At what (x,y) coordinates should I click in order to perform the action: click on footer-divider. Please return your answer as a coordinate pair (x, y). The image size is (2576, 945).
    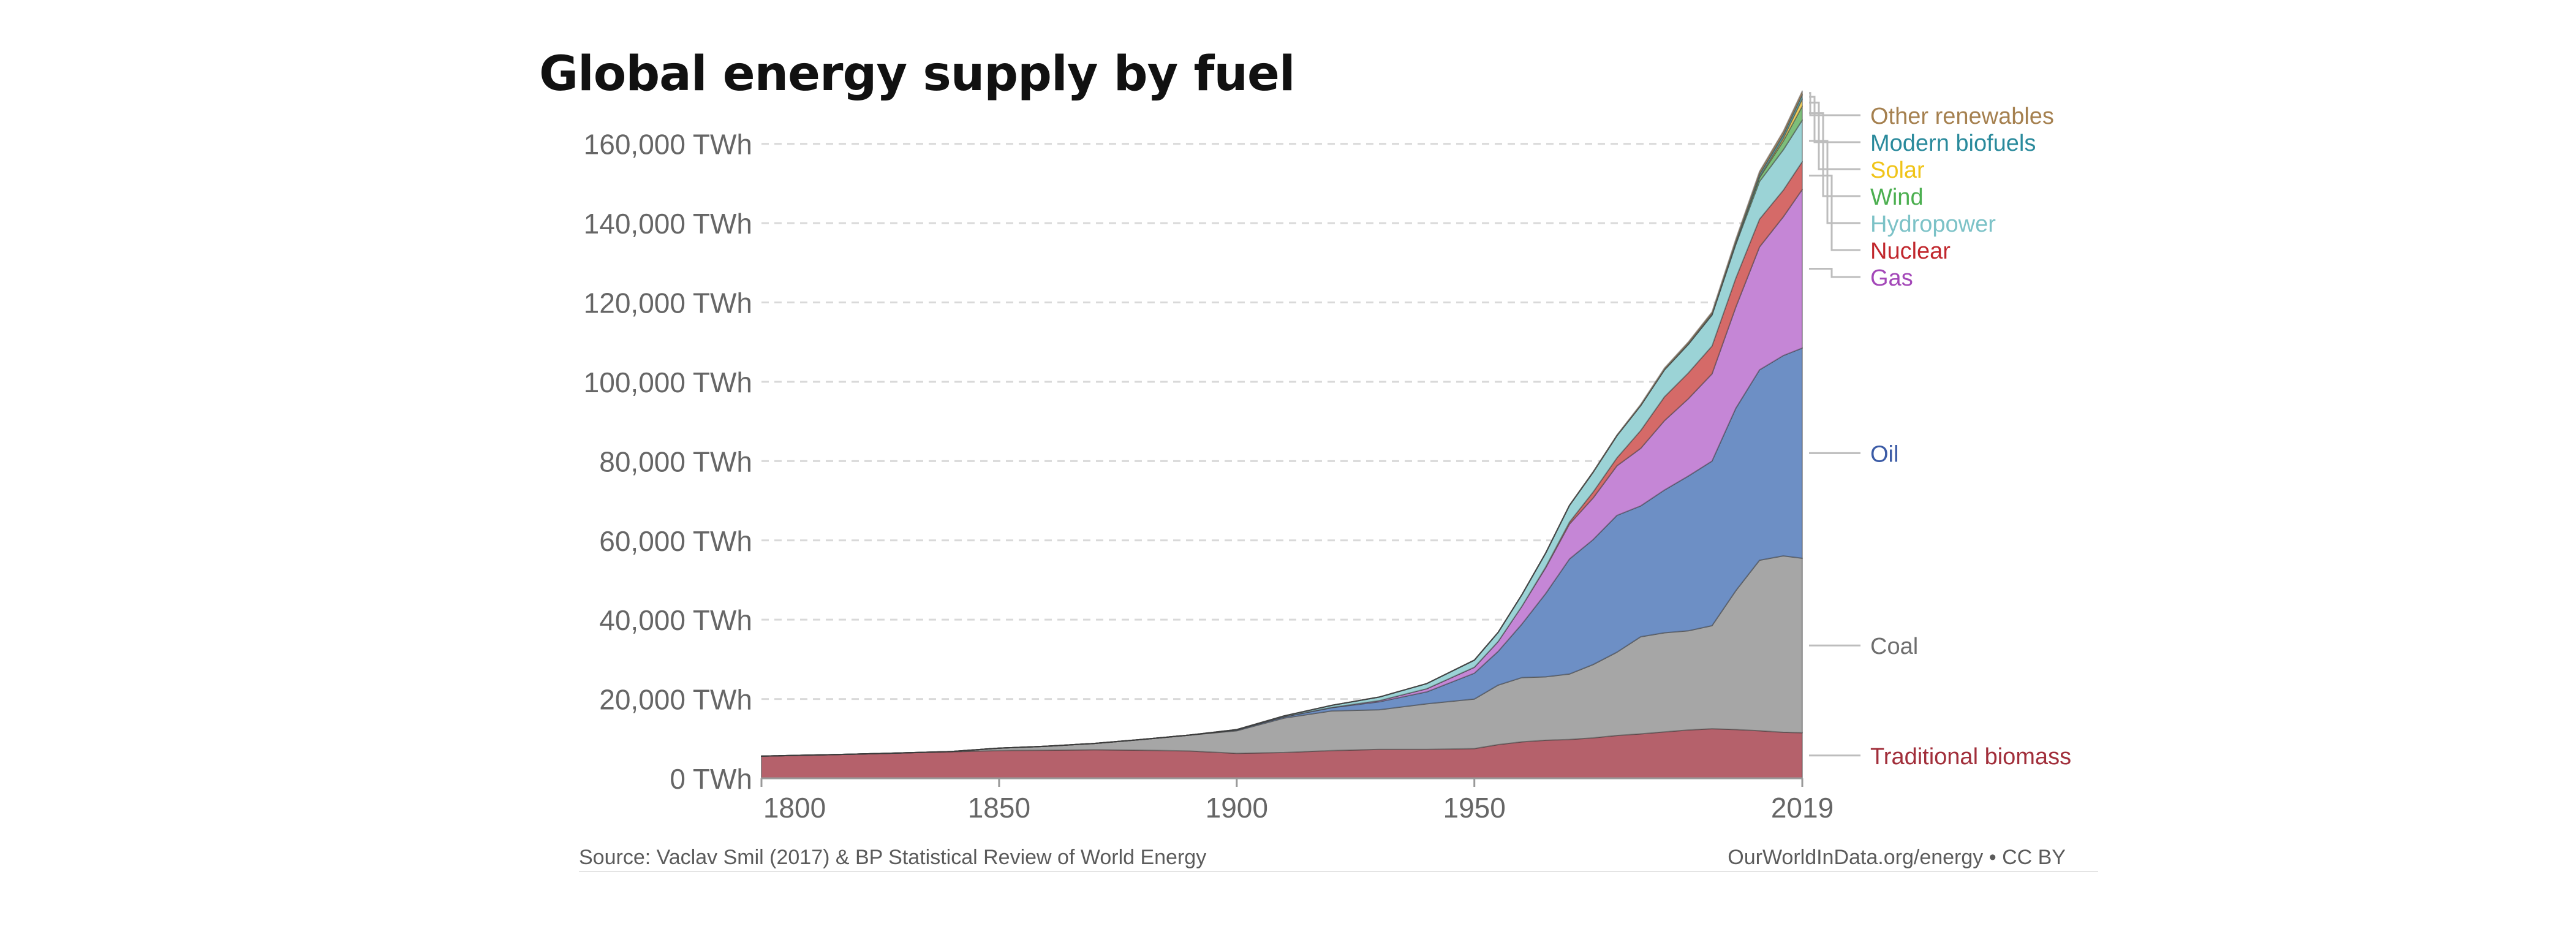
    Looking at the image, I should click on (1338, 871).